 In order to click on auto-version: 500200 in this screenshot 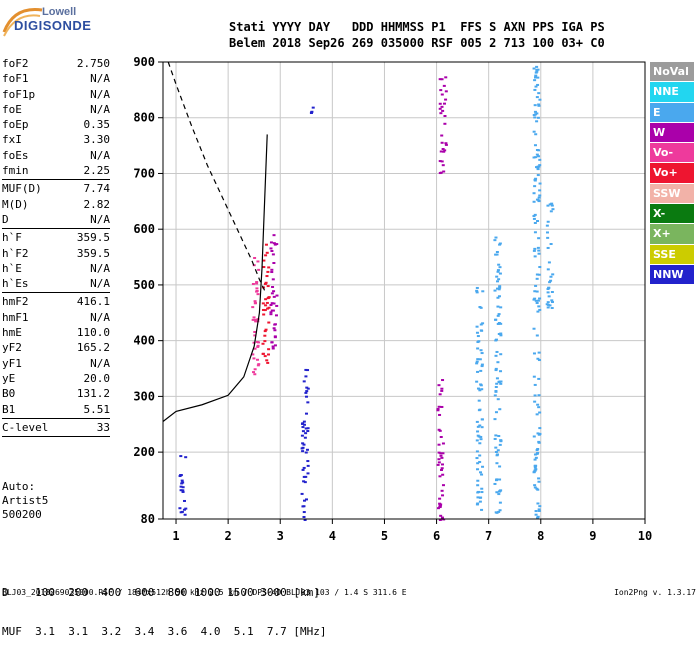, I will do `click(22, 514)`.